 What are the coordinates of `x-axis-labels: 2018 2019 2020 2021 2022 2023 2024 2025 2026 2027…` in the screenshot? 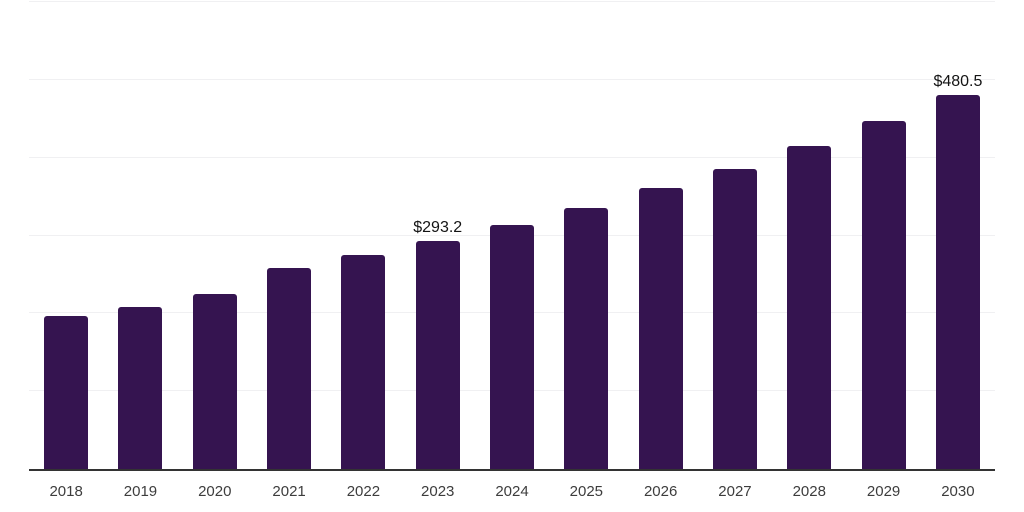 It's located at (512, 491).